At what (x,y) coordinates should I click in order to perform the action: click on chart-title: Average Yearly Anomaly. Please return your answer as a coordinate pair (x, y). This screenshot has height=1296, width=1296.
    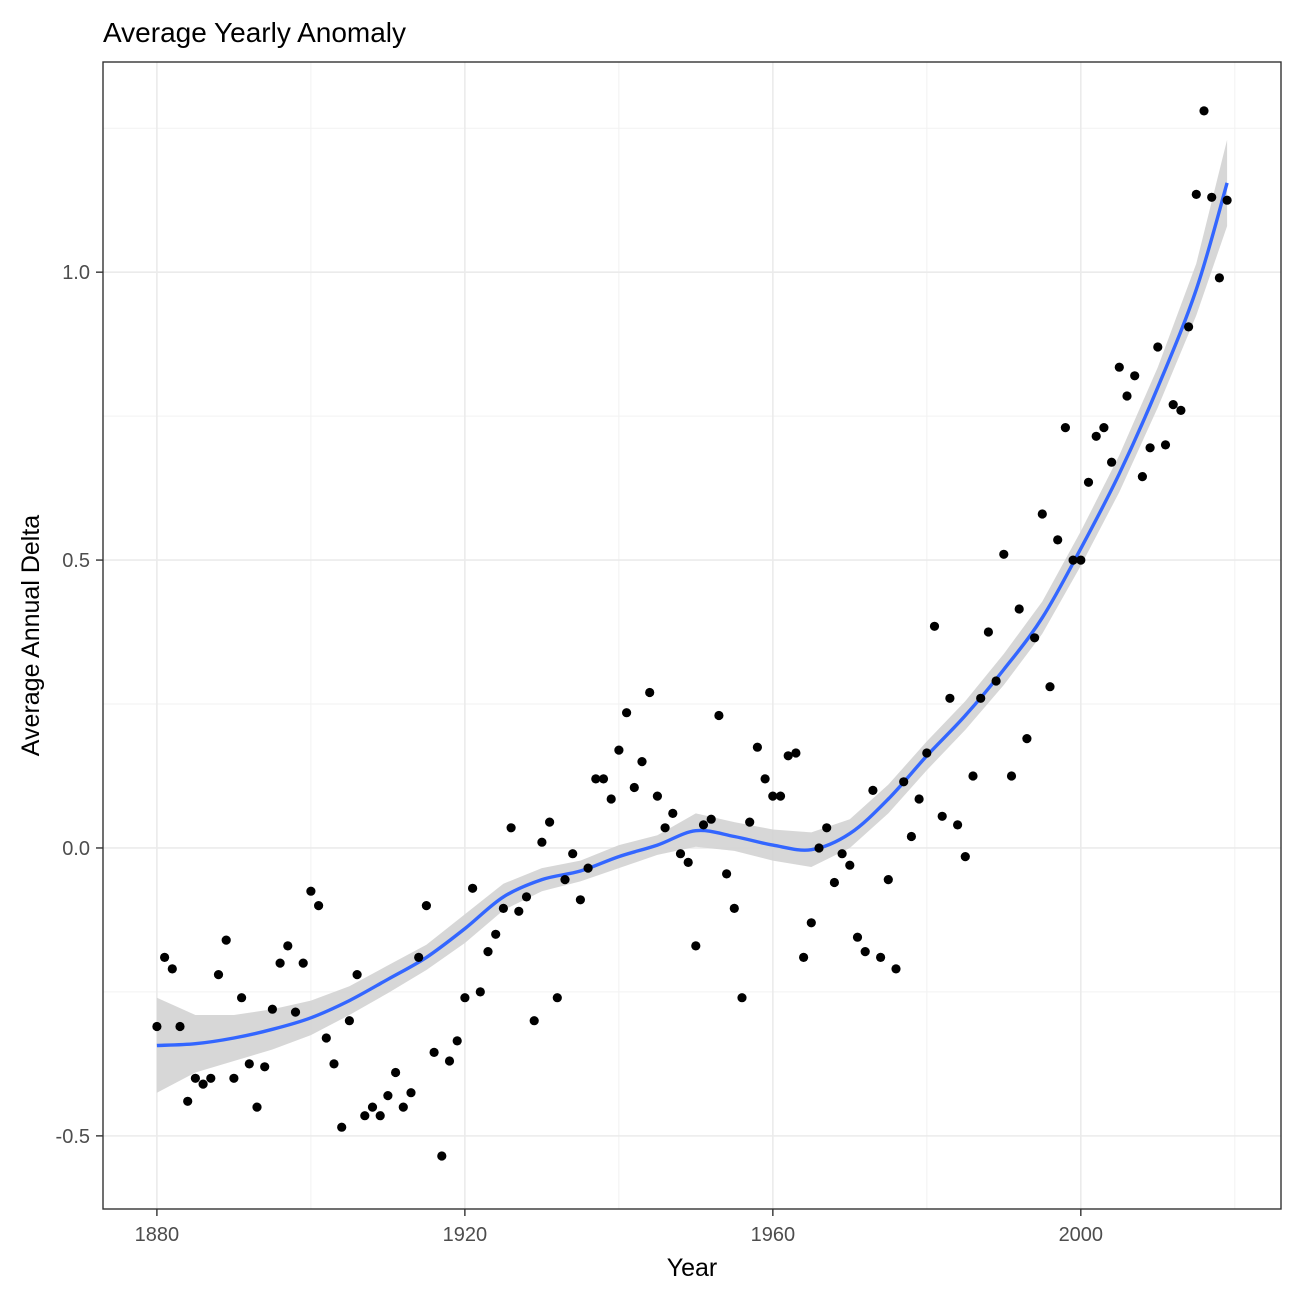
    Looking at the image, I should click on (254, 32).